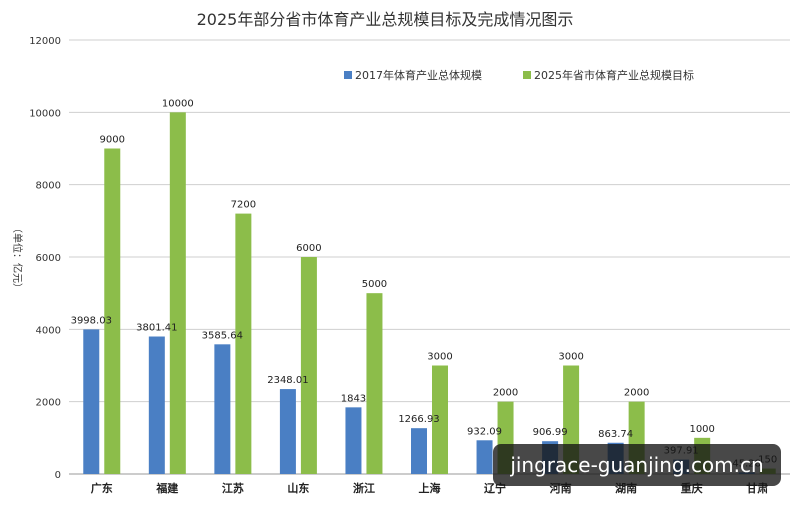 This screenshot has height=507, width=802. Describe the element at coordinates (418, 75) in the screenshot. I see `legend-label-2017: 2017年体育产业总体规模` at that location.